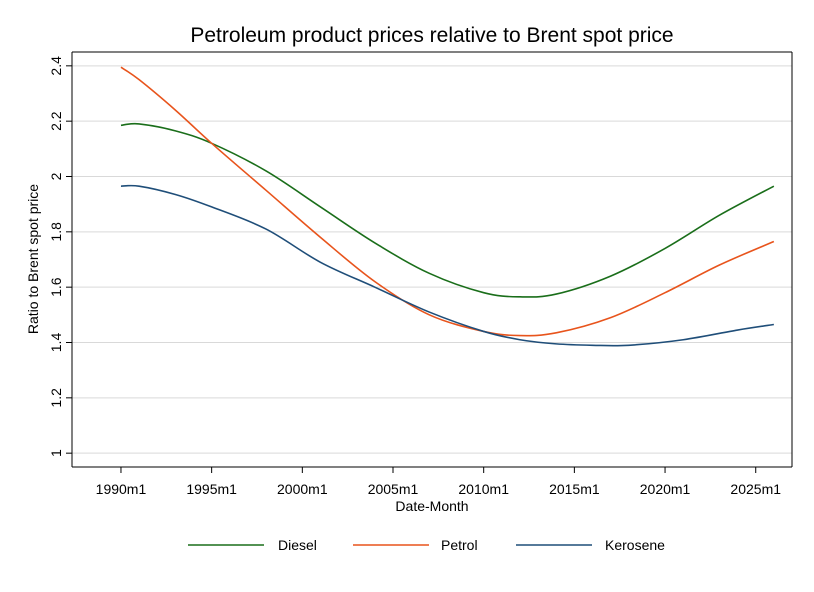 The height and width of the screenshot is (592, 814). What do you see at coordinates (755, 489) in the screenshot?
I see `x-tick-label-2025m1: 2025m1` at bounding box center [755, 489].